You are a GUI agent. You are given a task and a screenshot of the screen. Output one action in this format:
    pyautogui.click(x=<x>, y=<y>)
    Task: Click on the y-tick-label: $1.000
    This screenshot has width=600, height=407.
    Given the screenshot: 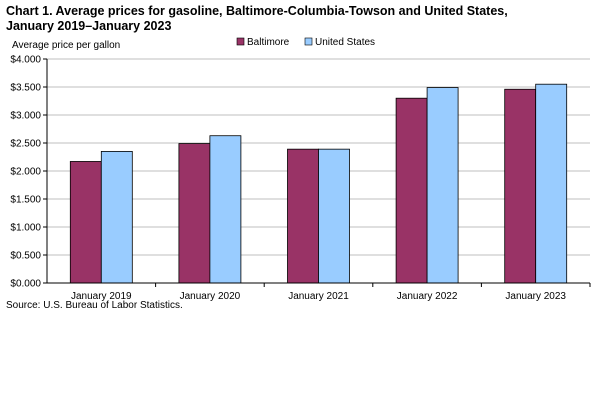 What is the action you would take?
    pyautogui.click(x=25, y=228)
    